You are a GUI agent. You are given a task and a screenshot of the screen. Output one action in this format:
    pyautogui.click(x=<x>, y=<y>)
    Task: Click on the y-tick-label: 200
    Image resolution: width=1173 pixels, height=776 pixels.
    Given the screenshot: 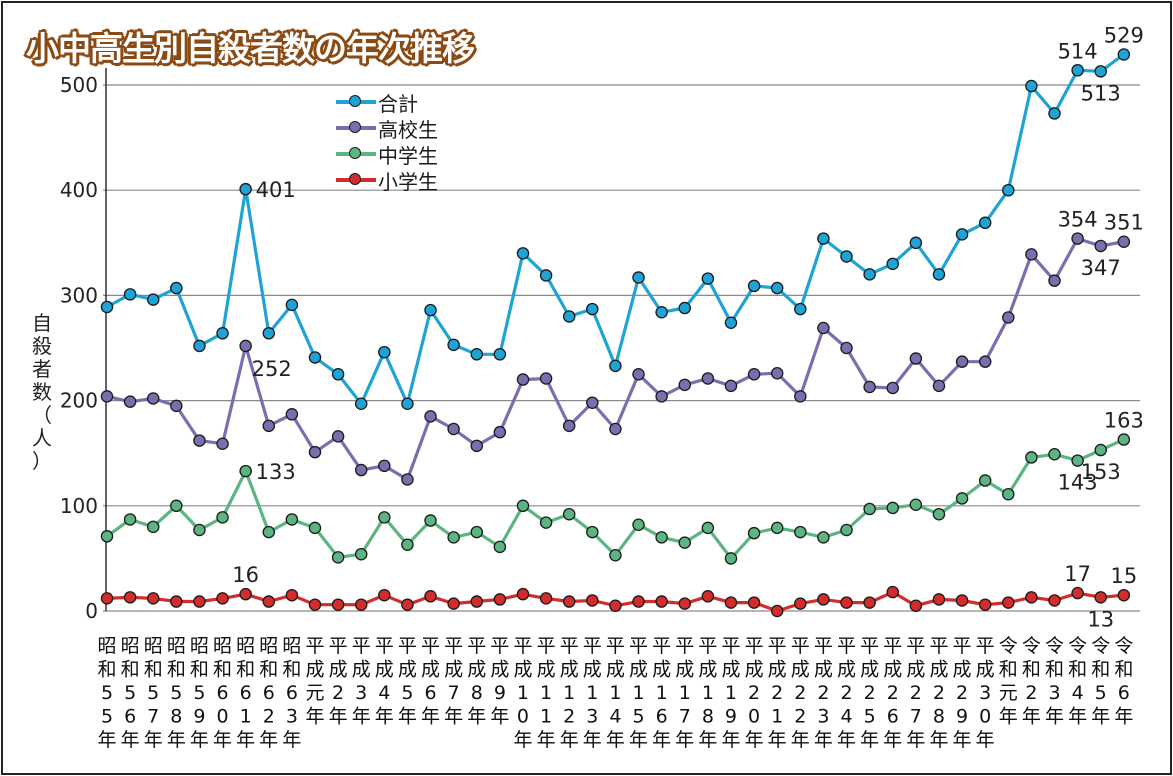 What is the action you would take?
    pyautogui.click(x=79, y=401)
    